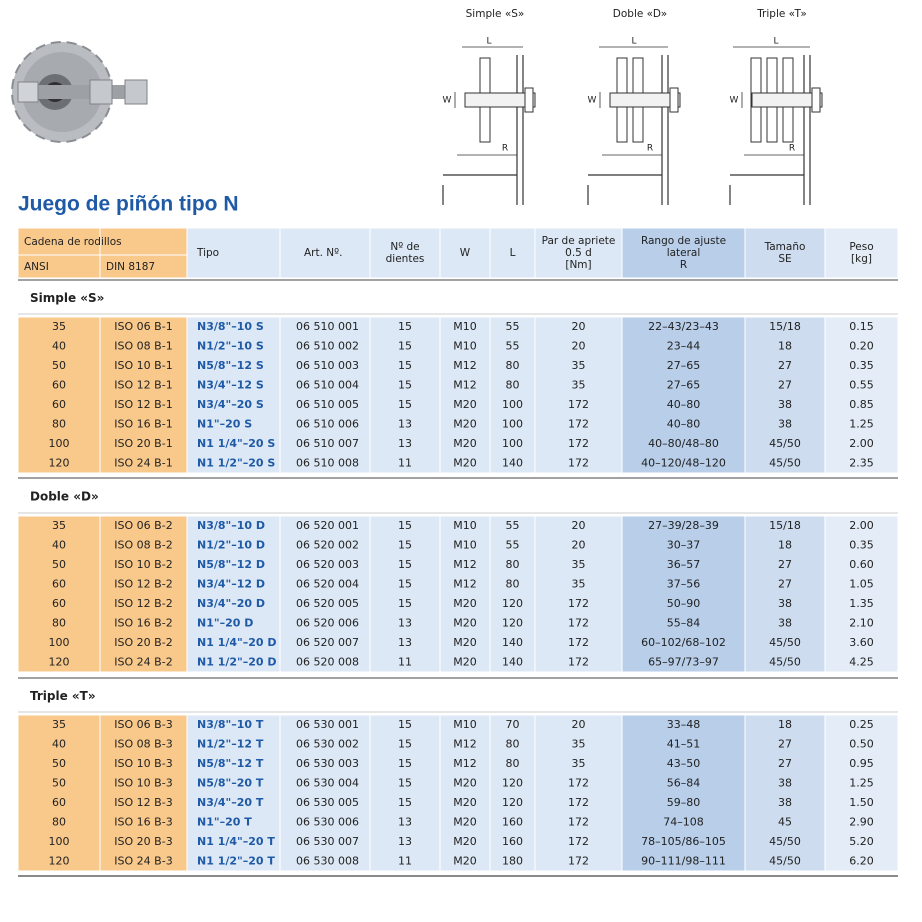 The image size is (922, 922). I want to click on table-cell: 2.10, so click(861, 622).